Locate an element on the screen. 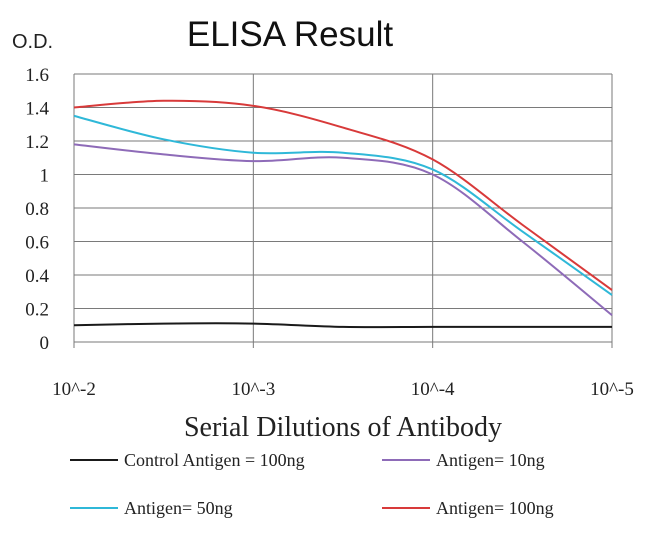 Image resolution: width=650 pixels, height=542 pixels. x-tick-label: 10^-2 is located at coordinates (74, 389).